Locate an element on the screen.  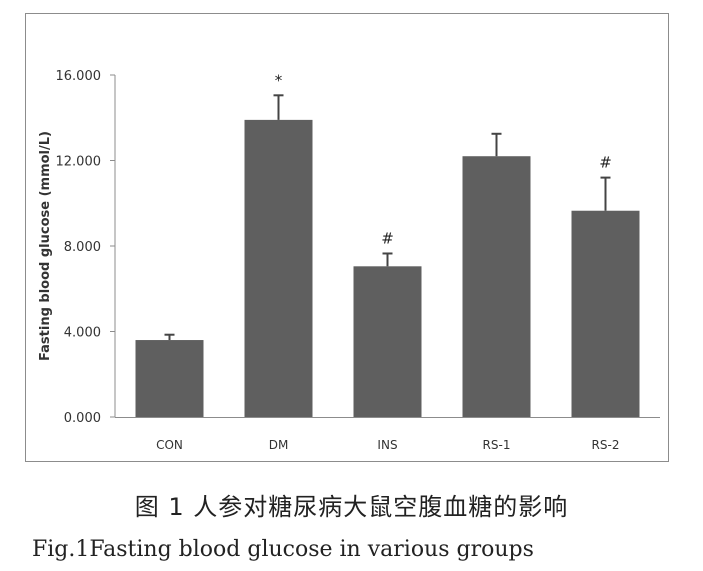
y-tick-label: 16.000 is located at coordinates (79, 76).